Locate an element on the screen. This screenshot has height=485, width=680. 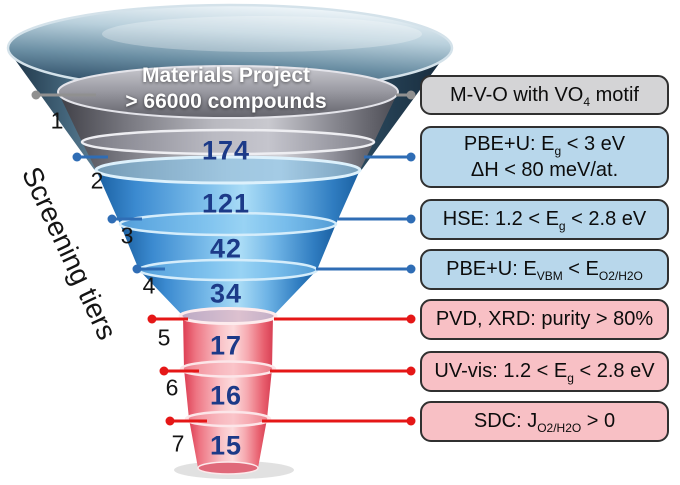
funnel-section-tier4 is located at coordinates (228, 296).